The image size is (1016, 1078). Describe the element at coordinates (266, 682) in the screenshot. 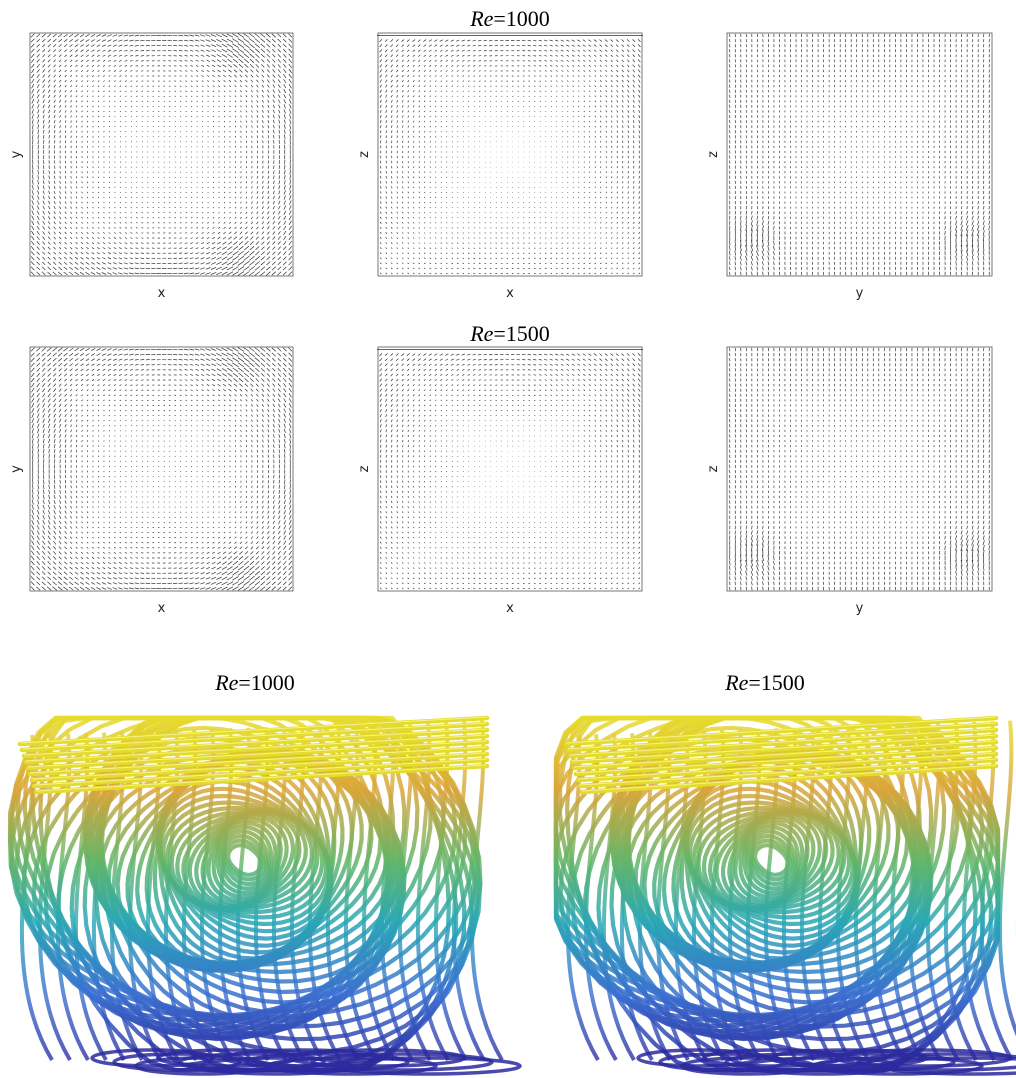

I see `render-title-value: =1000` at that location.